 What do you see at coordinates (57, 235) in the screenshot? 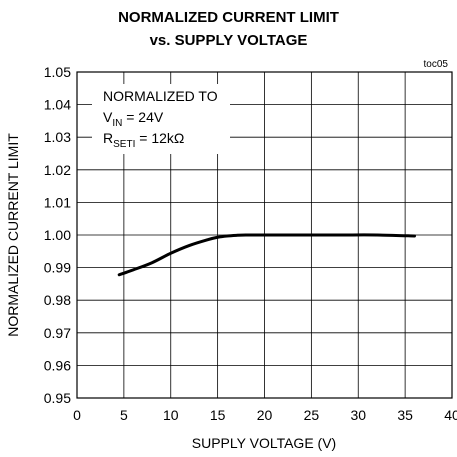
I see `y-tick-label: 1.00` at bounding box center [57, 235].